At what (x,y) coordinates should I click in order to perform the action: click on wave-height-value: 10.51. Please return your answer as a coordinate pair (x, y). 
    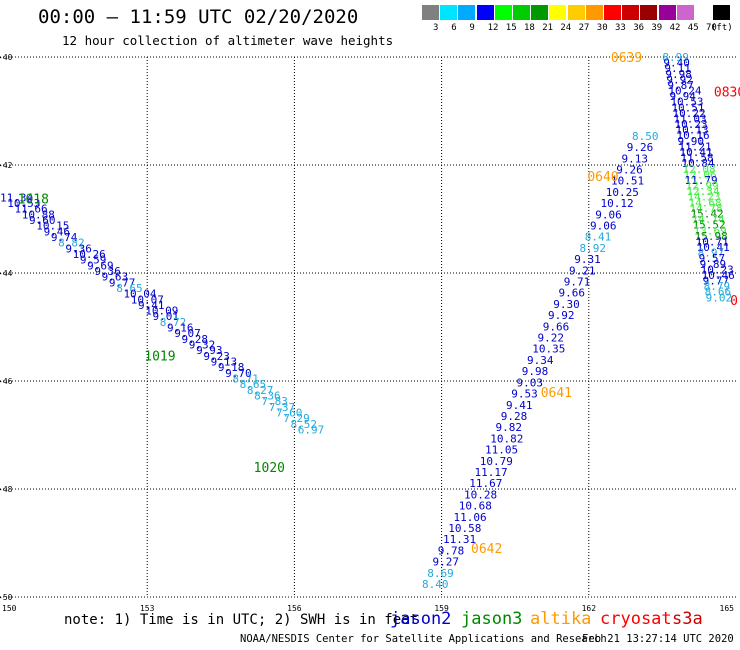
    Looking at the image, I should click on (627, 181).